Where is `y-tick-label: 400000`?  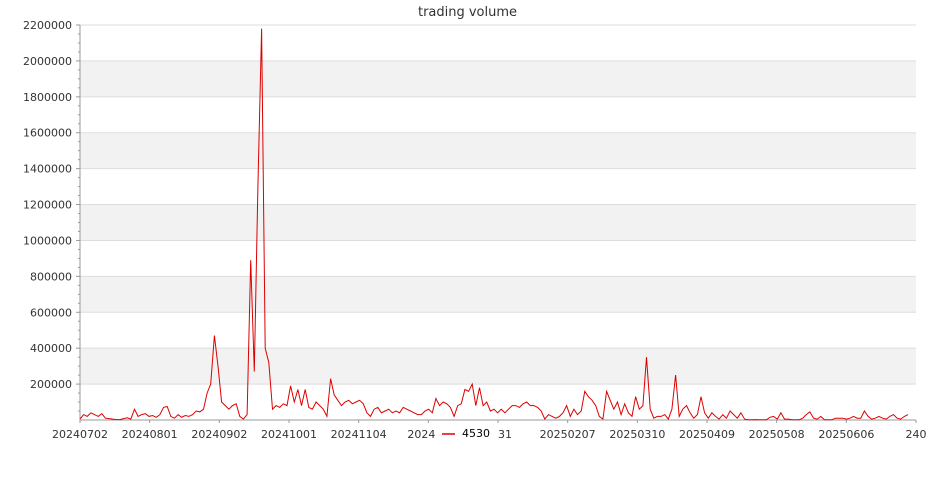
y-tick-label: 400000 is located at coordinates (51, 348).